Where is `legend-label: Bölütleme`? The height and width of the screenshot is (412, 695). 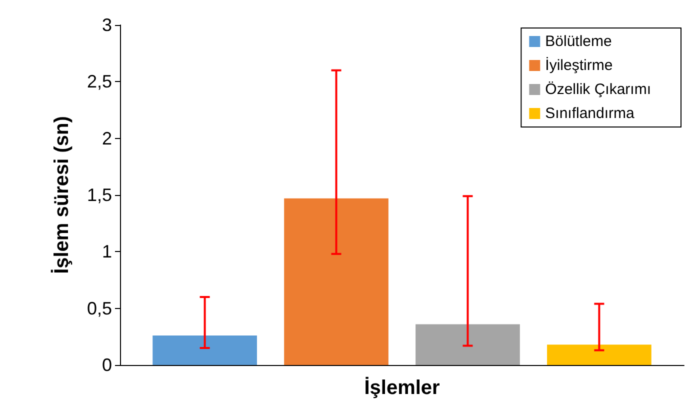
legend-label: Bölütleme is located at coordinates (578, 41).